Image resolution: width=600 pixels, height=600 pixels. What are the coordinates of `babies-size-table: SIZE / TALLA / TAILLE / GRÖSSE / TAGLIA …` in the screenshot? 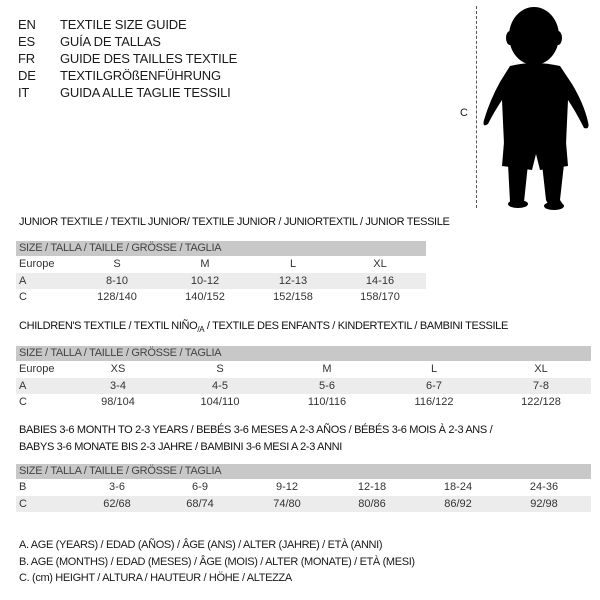 It's located at (303, 488).